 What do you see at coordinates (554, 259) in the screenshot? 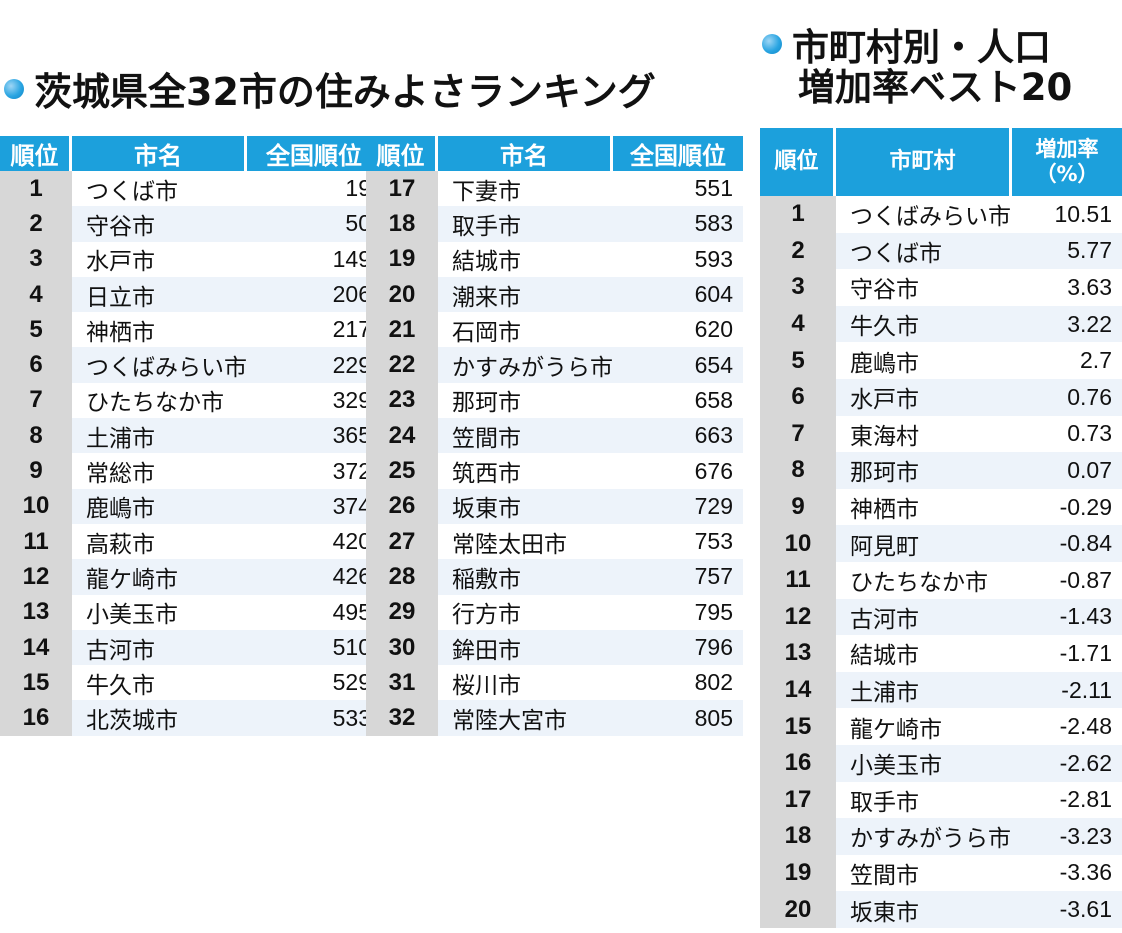
I see `table-row: 19 結城市 593` at bounding box center [554, 259].